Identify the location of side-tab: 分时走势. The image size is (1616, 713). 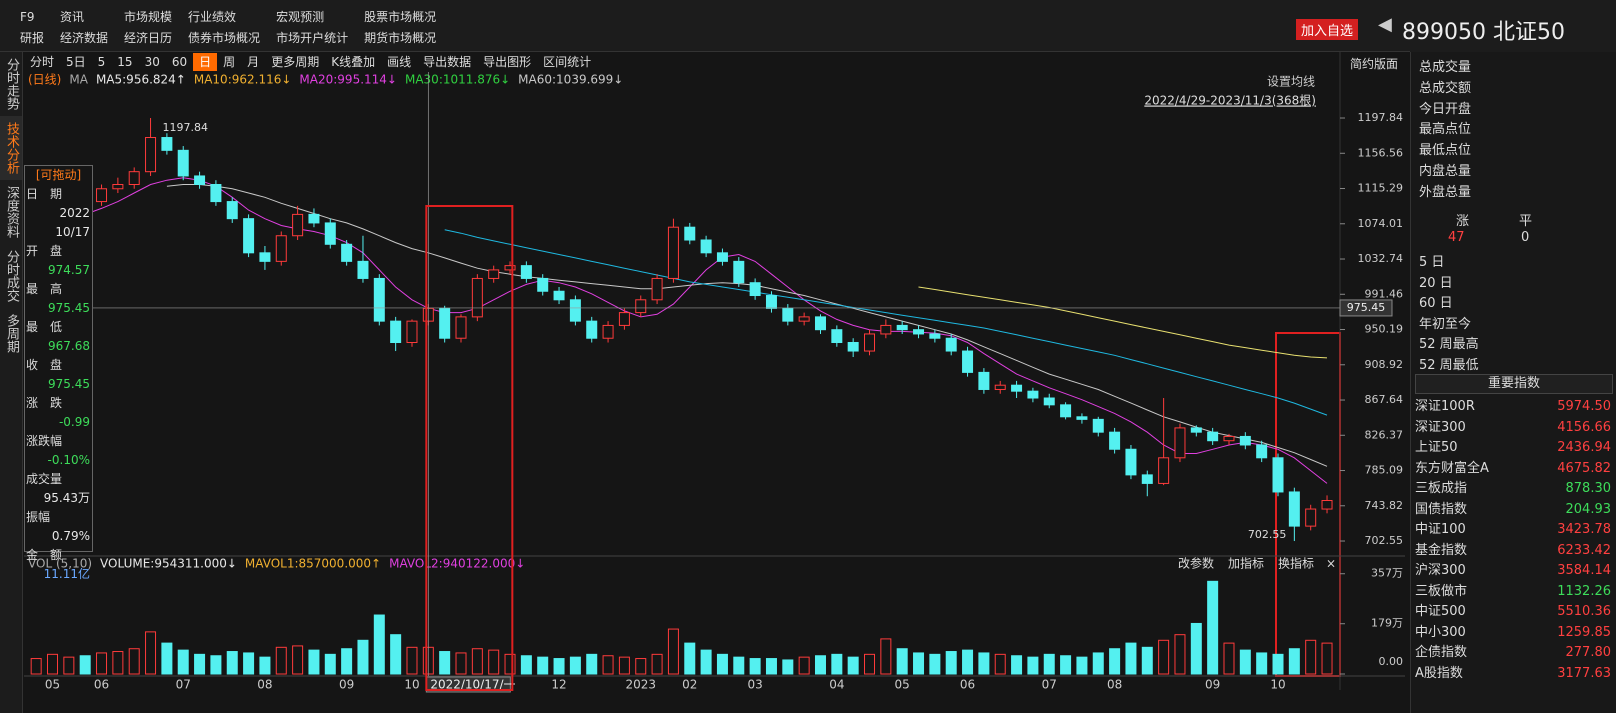
(11, 84).